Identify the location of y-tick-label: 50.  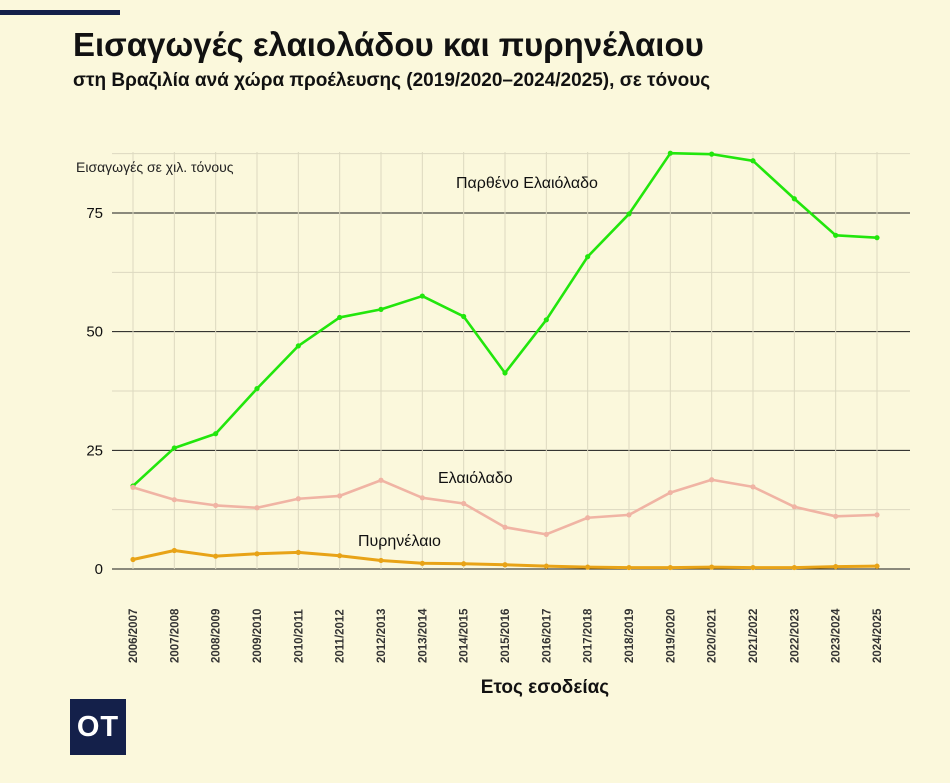
(94, 332).